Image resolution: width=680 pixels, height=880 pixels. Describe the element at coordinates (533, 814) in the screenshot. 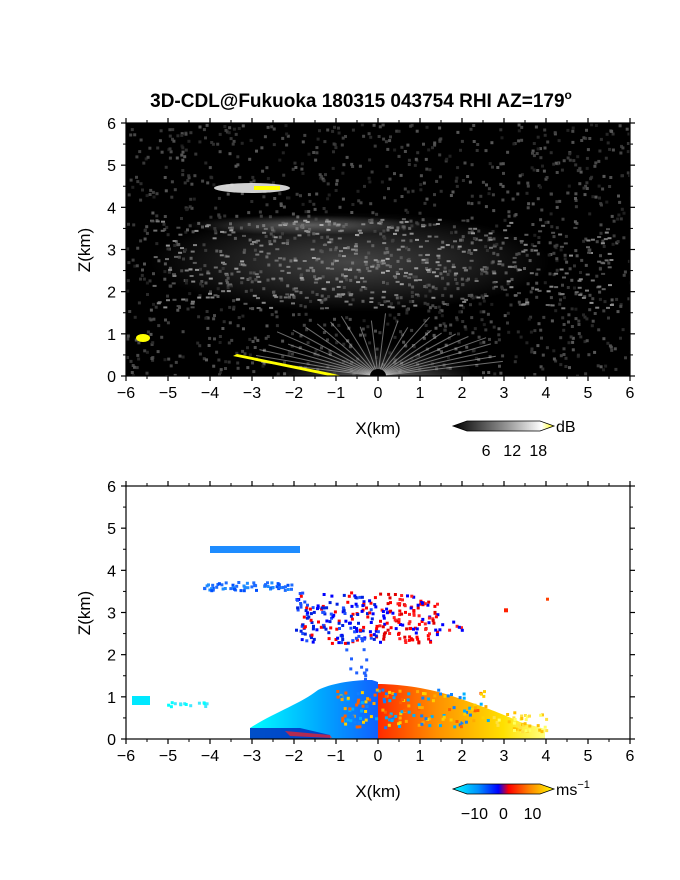

I see `colorbar-tick-label: 10` at that location.